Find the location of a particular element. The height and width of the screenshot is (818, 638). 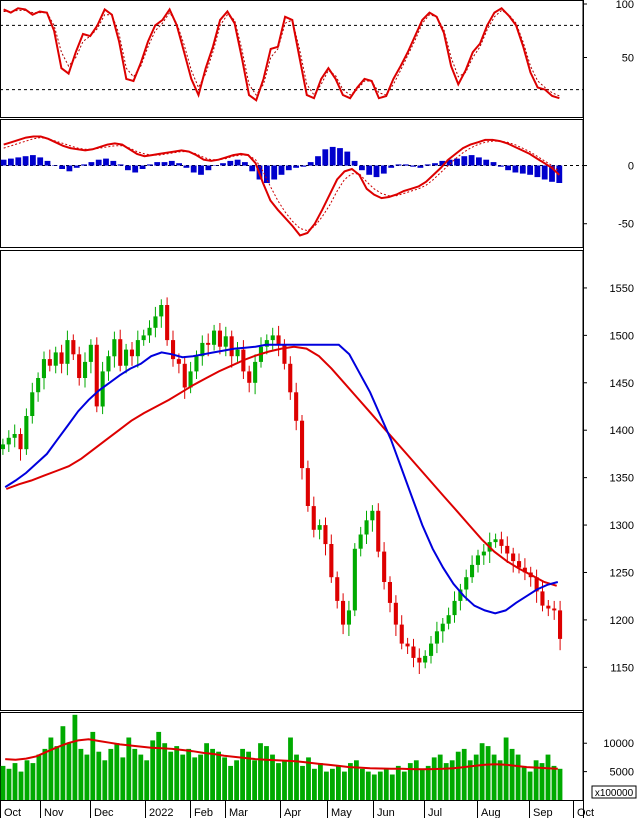

x-axis-label-Jul: Jul is located at coordinates (435, 812).